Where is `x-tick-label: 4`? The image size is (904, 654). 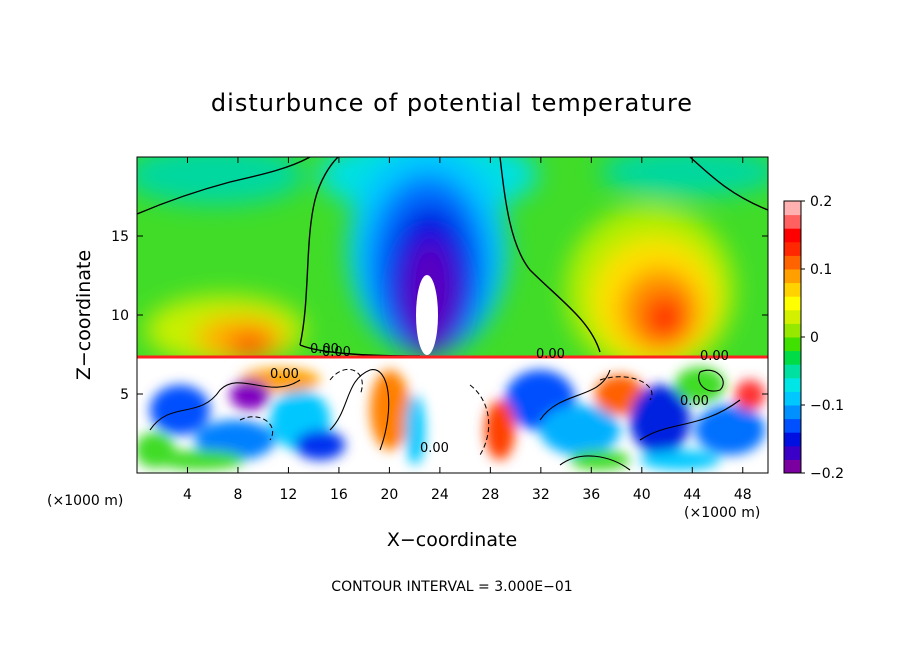
x-tick-label: 4 is located at coordinates (187, 495).